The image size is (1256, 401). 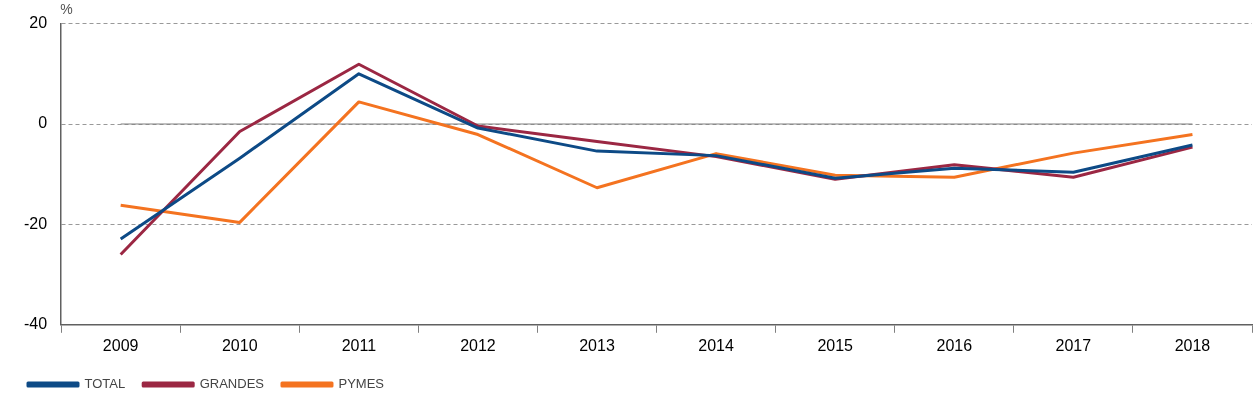 What do you see at coordinates (105, 384) in the screenshot?
I see `legend-label: TOTAL` at bounding box center [105, 384].